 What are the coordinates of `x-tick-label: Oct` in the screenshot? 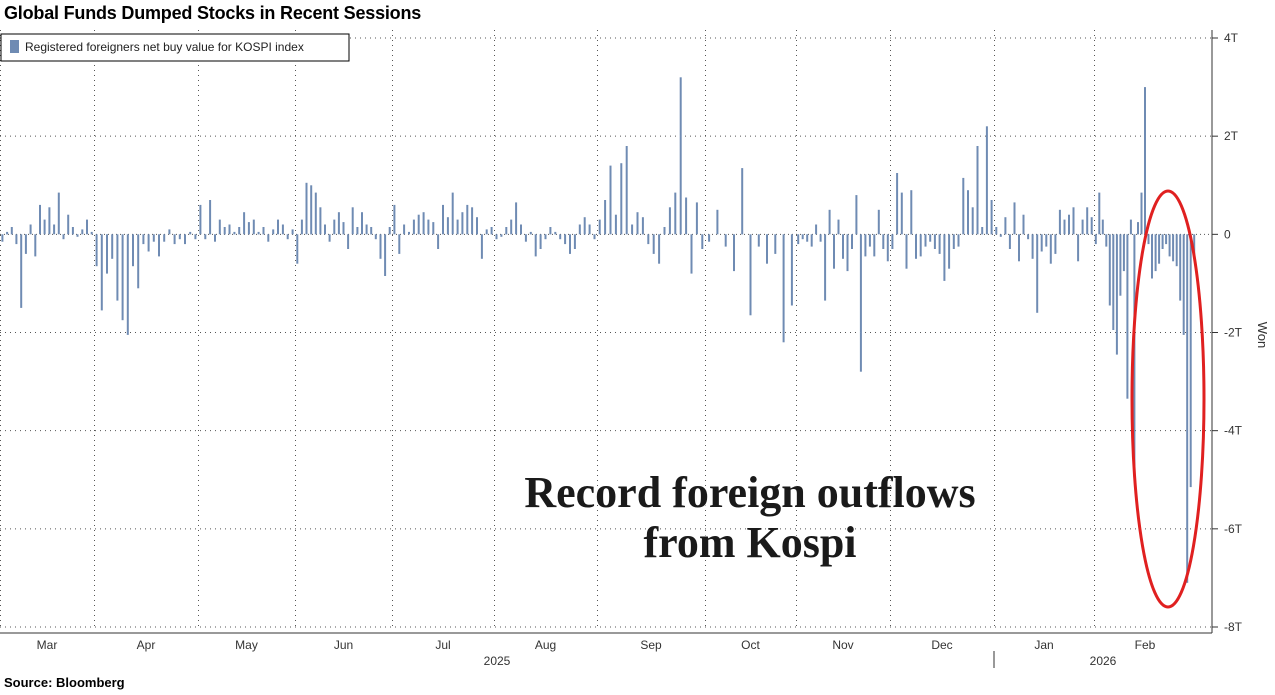 It's located at (750, 645).